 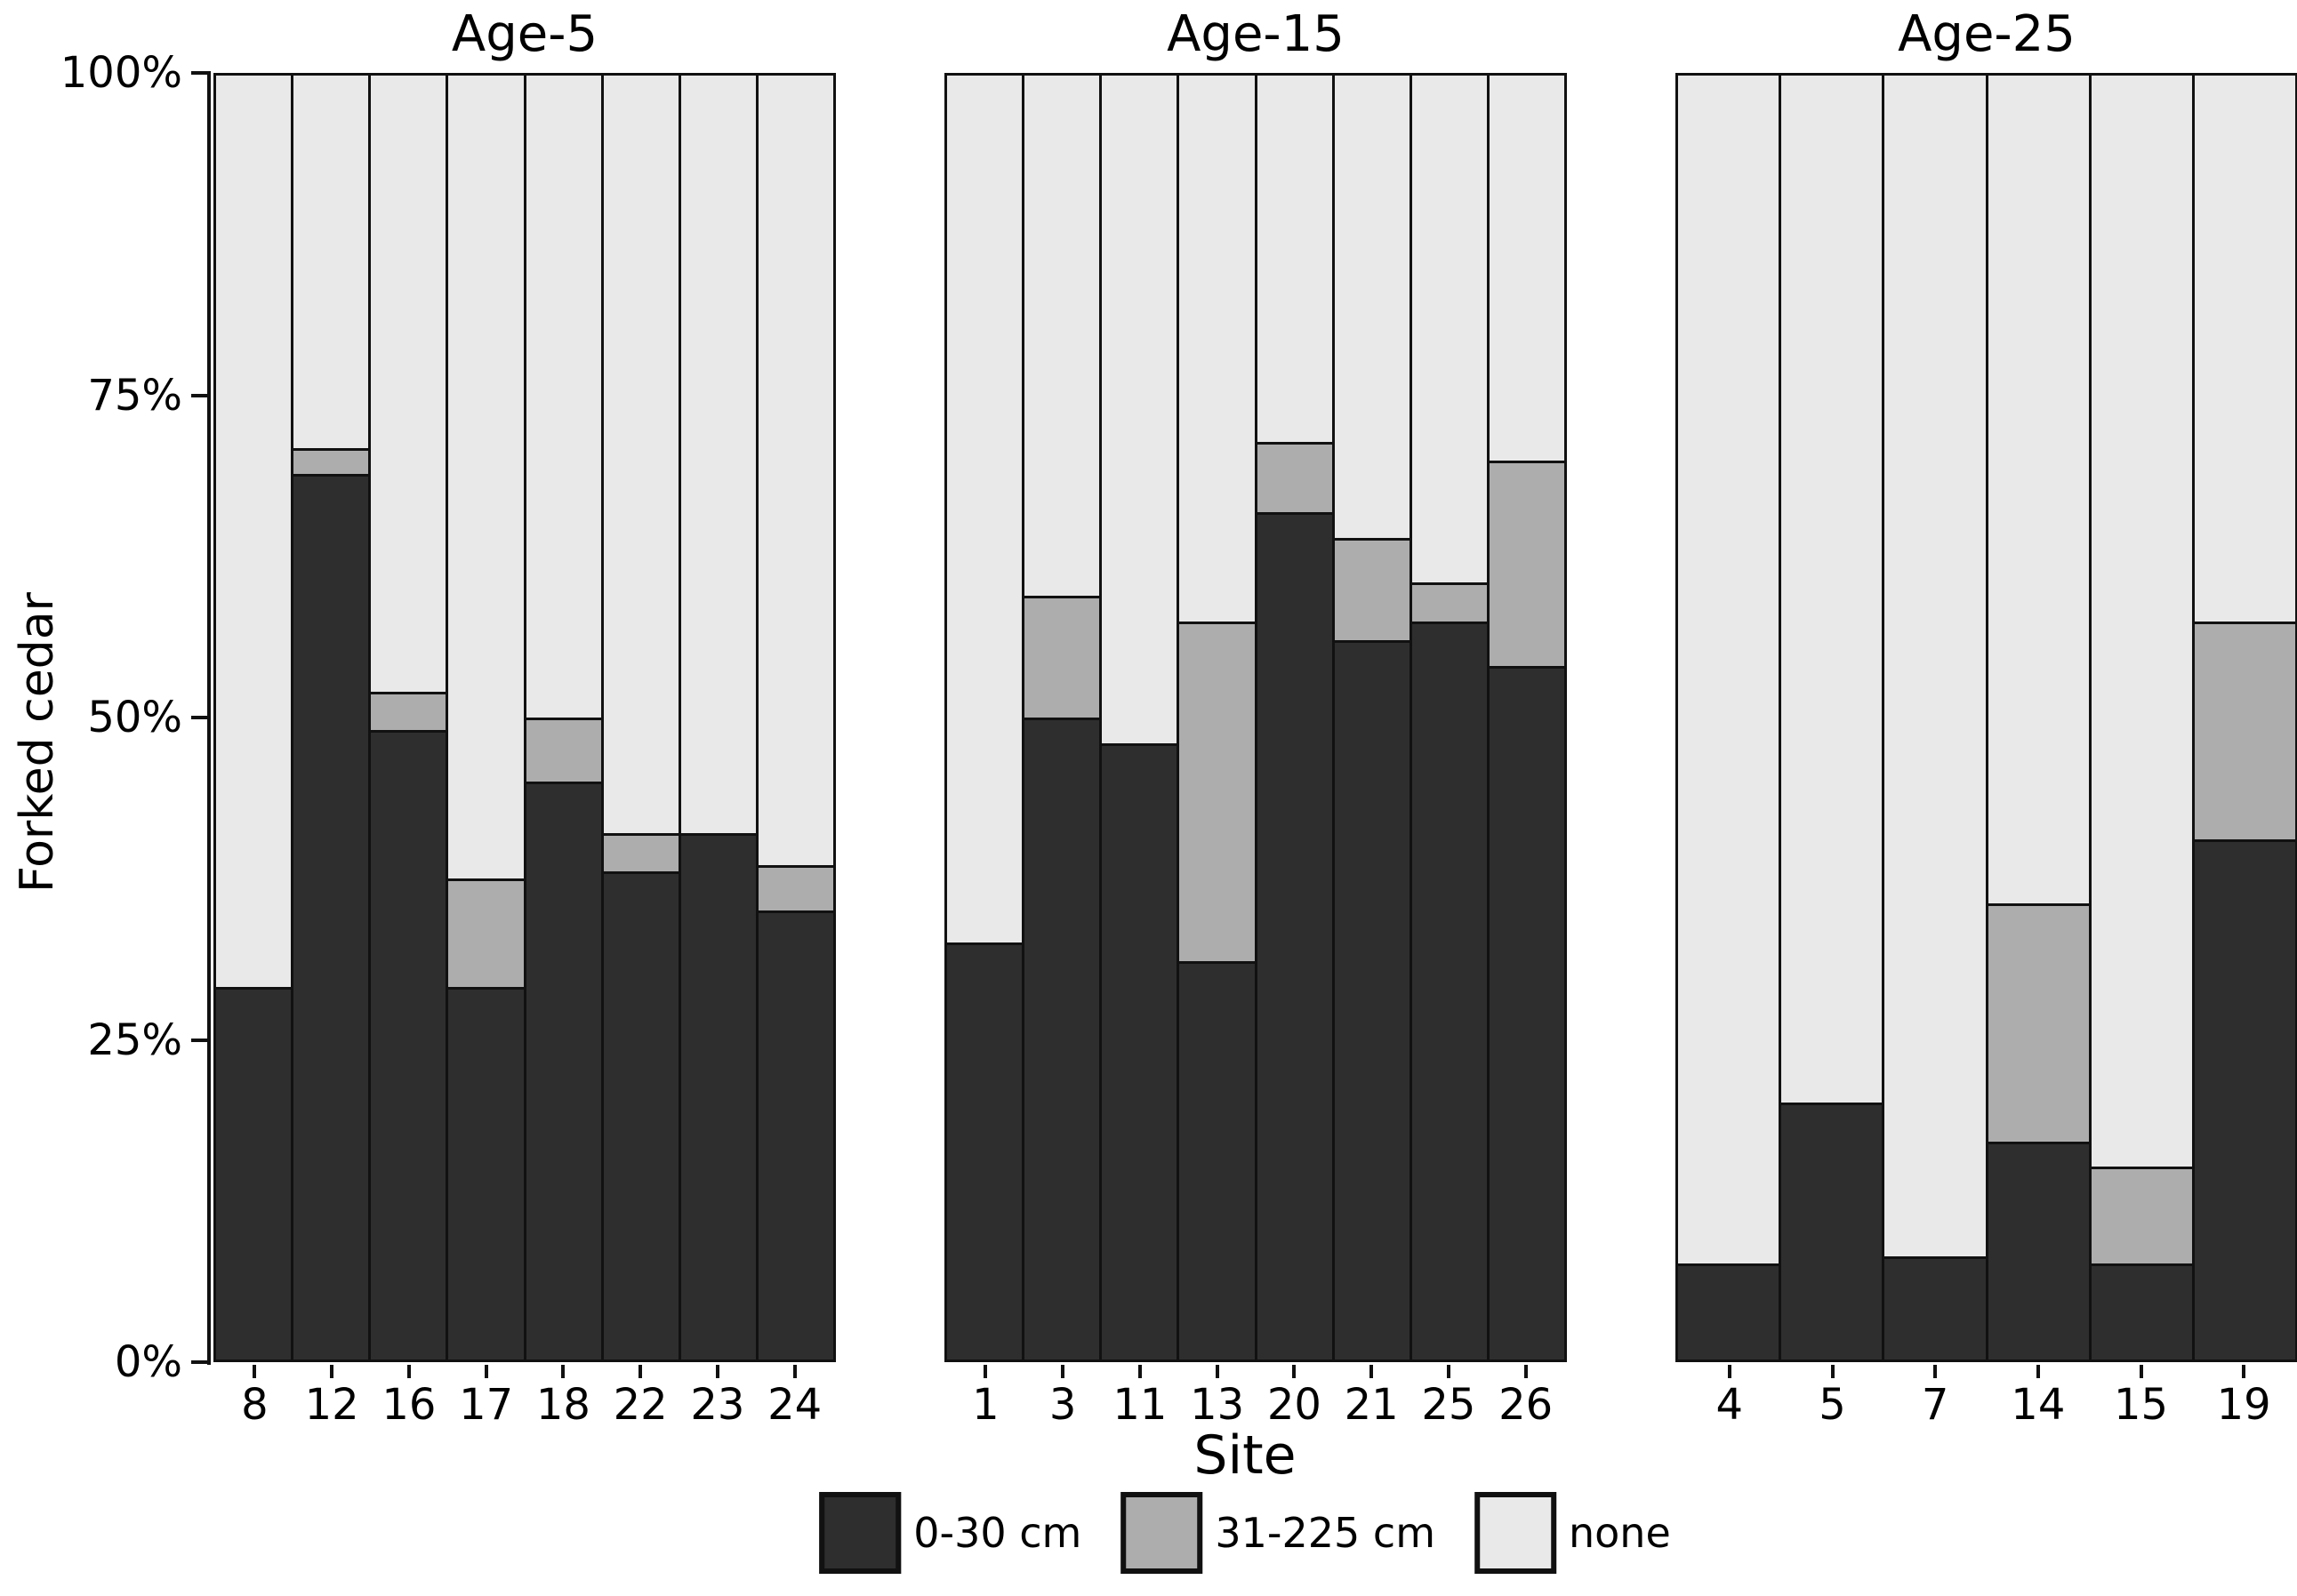 What do you see at coordinates (640, 1405) in the screenshot?
I see `x-tick-label-site-22: 22` at bounding box center [640, 1405].